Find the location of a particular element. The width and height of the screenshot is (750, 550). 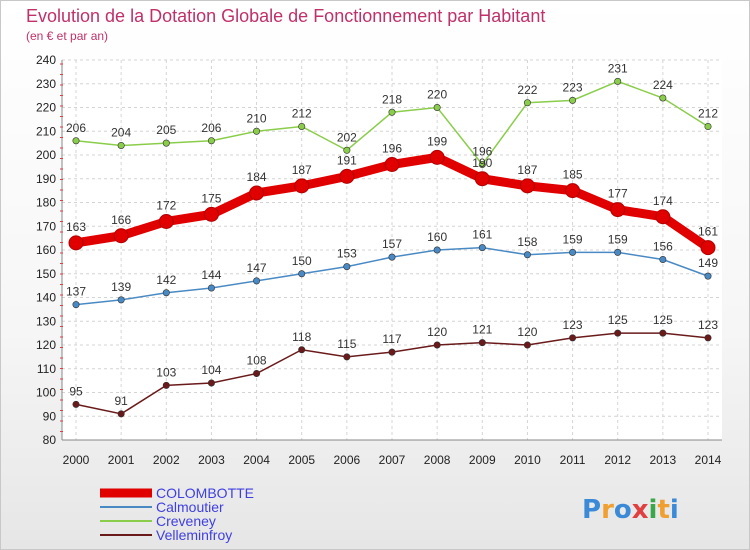

x-tick-label: 2013 is located at coordinates (663, 460).